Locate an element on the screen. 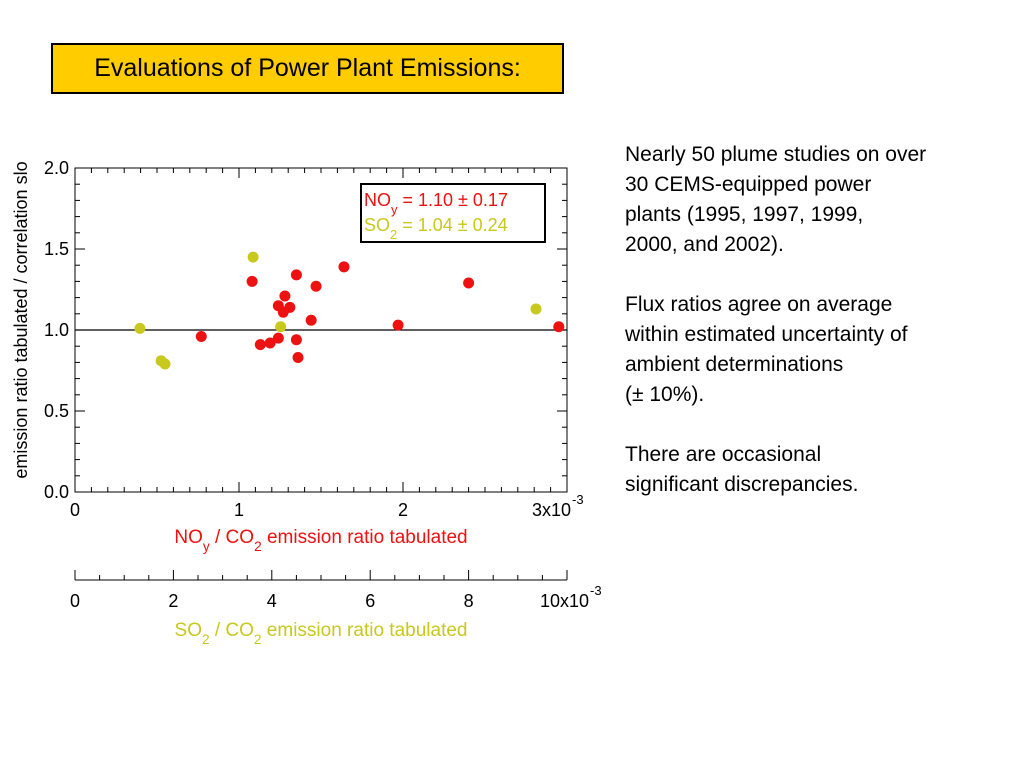  x-axis-label-noy-part-1: y is located at coordinates (206, 546).